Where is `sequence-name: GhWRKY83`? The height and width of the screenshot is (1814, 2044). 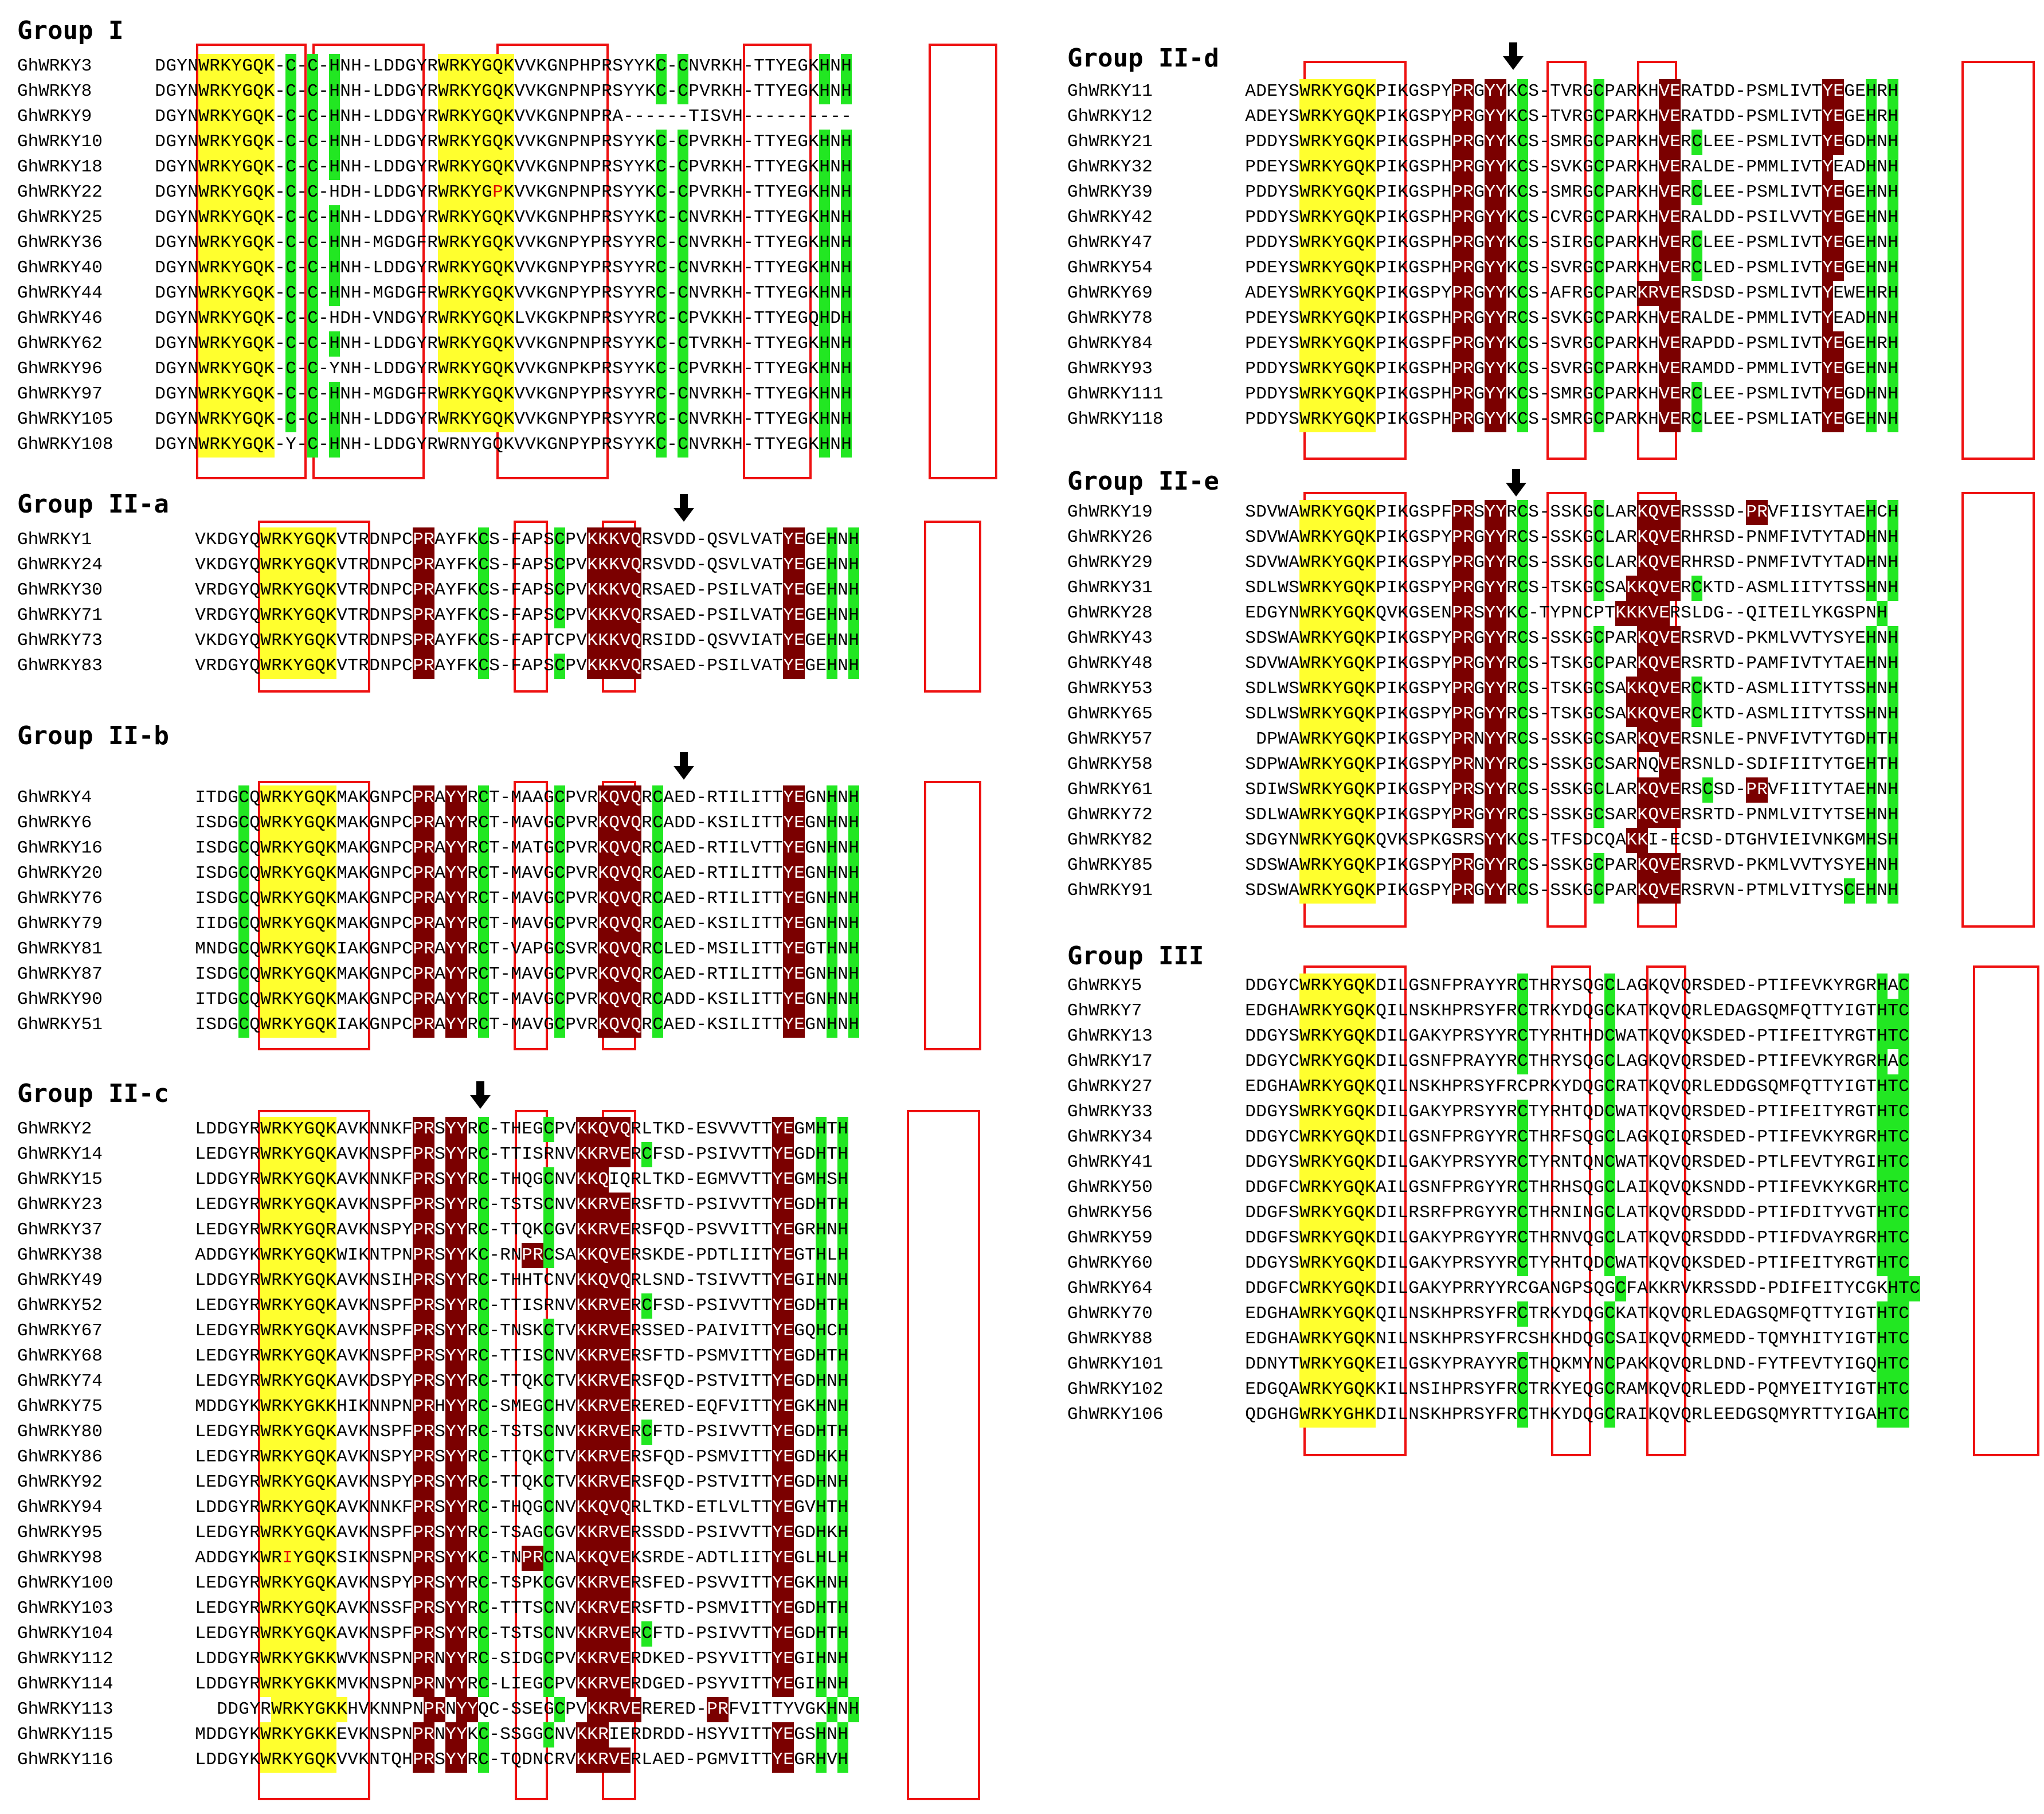 sequence-name: GhWRKY83 is located at coordinates (60, 666).